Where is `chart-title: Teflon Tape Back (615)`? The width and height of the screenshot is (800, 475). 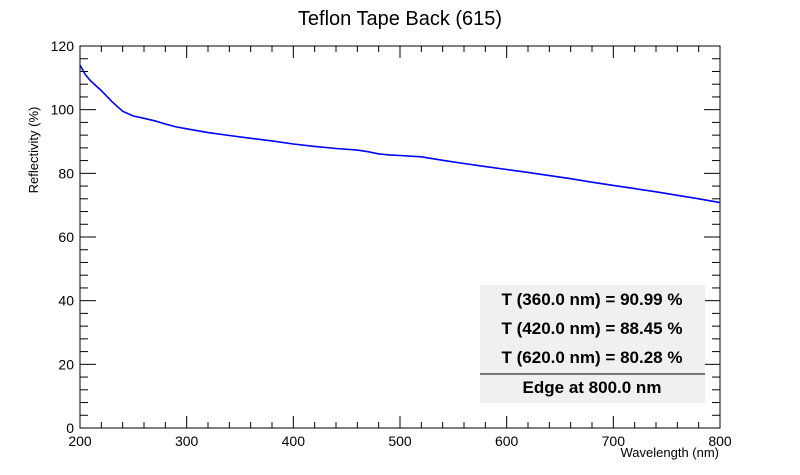
chart-title: Teflon Tape Back (615) is located at coordinates (400, 19).